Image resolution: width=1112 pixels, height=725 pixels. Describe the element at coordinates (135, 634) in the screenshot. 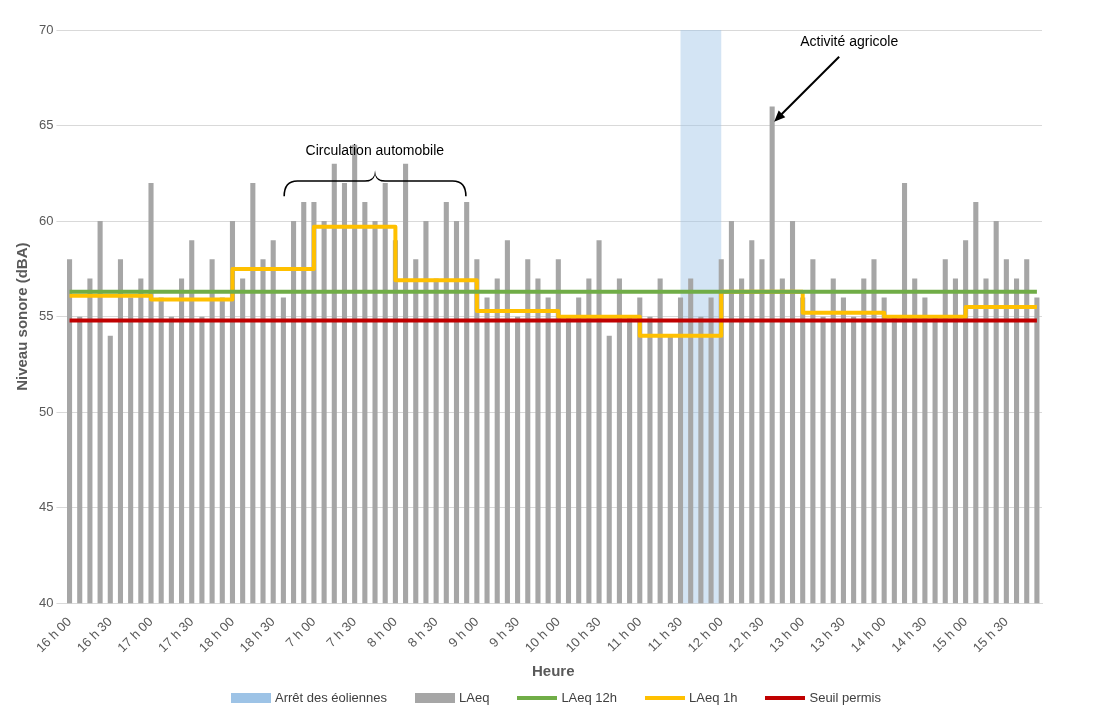

I see `x-tick-label: 17 h 00` at that location.